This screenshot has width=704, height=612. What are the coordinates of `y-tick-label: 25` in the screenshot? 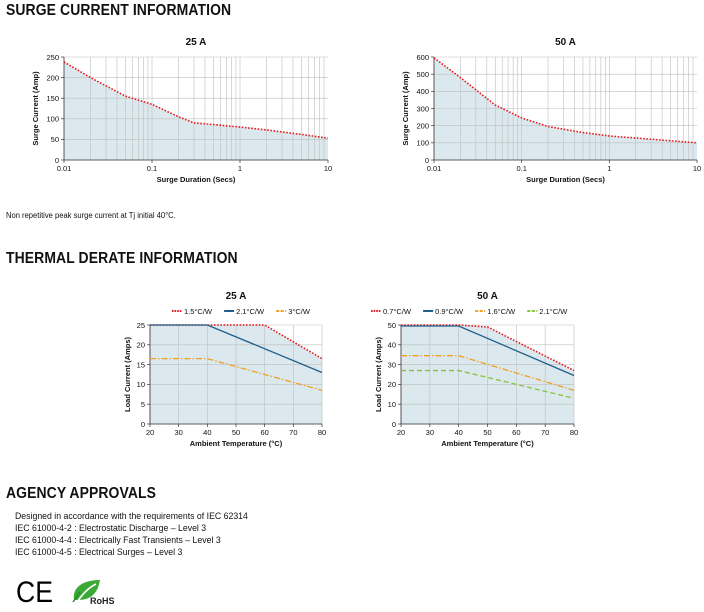 It's located at (141, 325).